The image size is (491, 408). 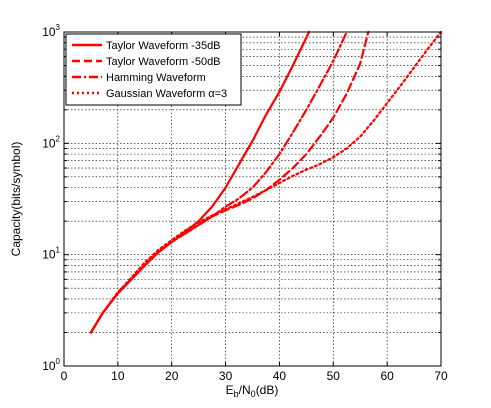 What do you see at coordinates (267, 390) in the screenshot?
I see `x-axis-label-db: (dB)` at bounding box center [267, 390].